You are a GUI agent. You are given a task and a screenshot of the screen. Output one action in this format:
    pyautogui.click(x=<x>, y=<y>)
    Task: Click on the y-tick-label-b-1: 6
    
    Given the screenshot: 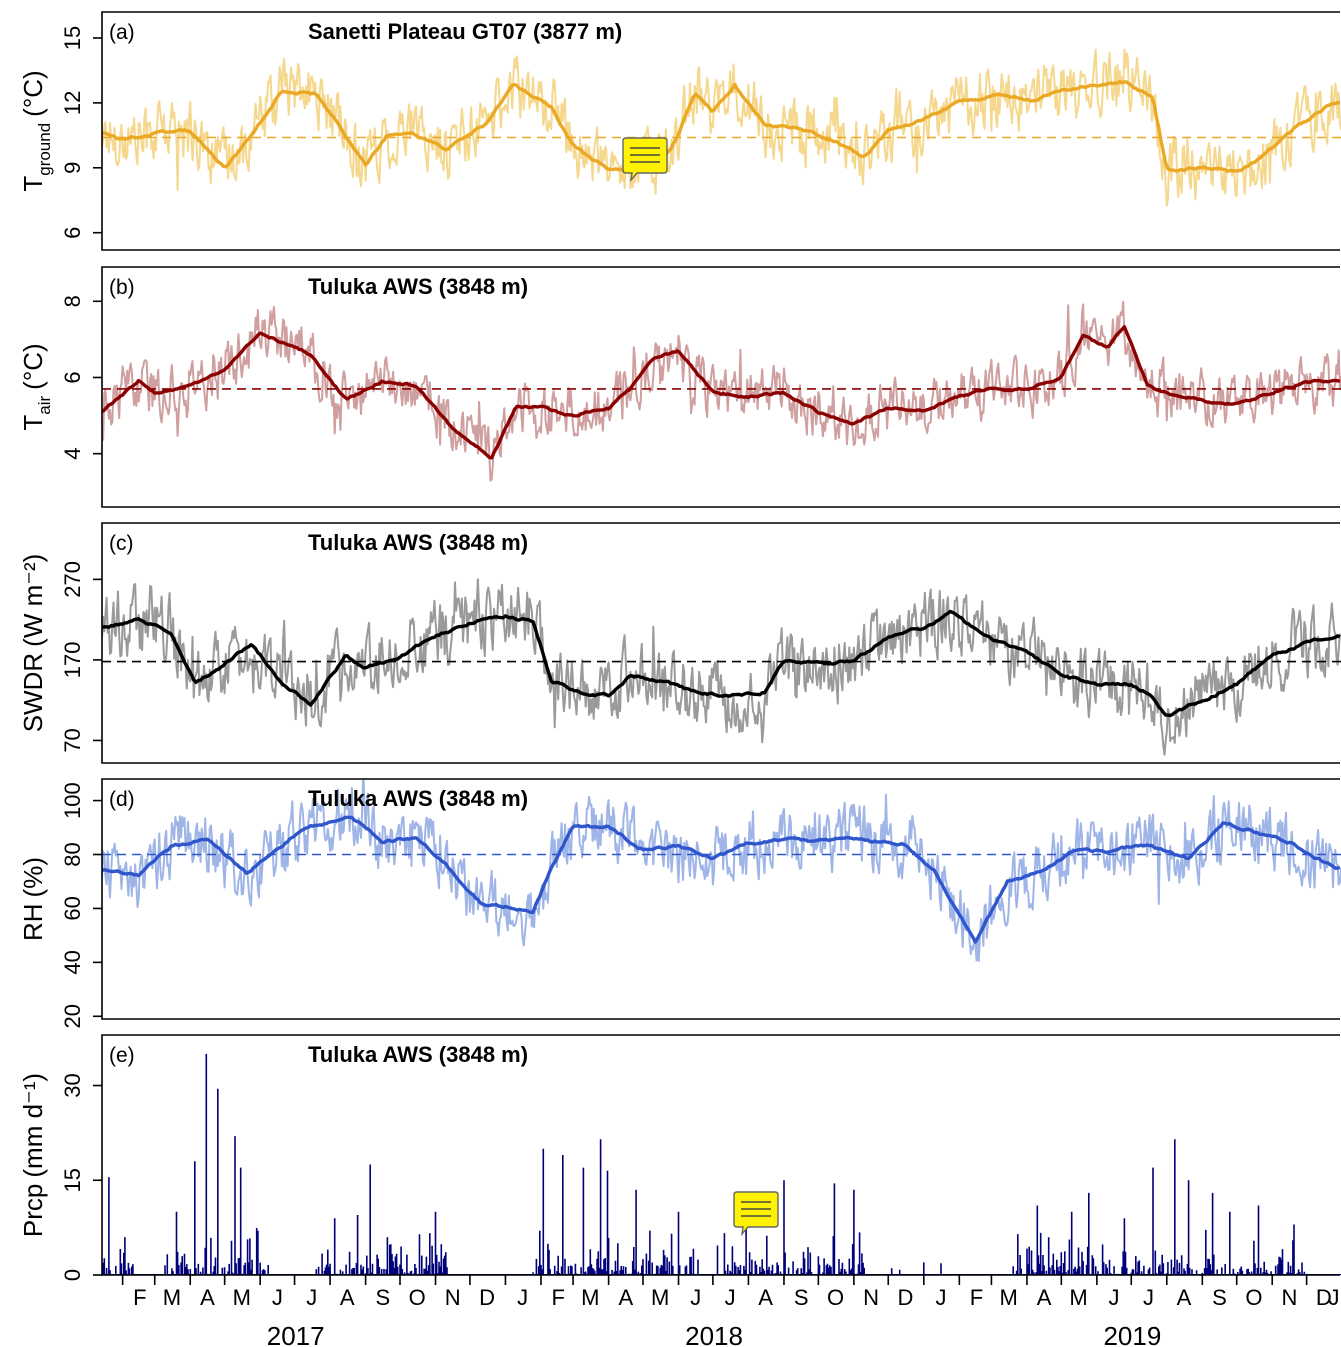 What is the action you would take?
    pyautogui.click(x=72, y=377)
    